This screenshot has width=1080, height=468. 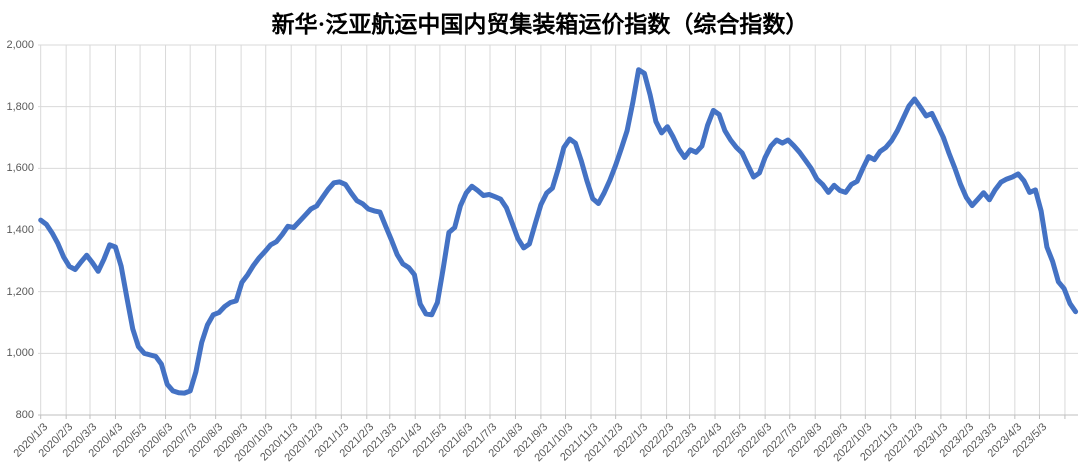 What do you see at coordinates (24, 415) in the screenshot?
I see `y-tick-label: 800` at bounding box center [24, 415].